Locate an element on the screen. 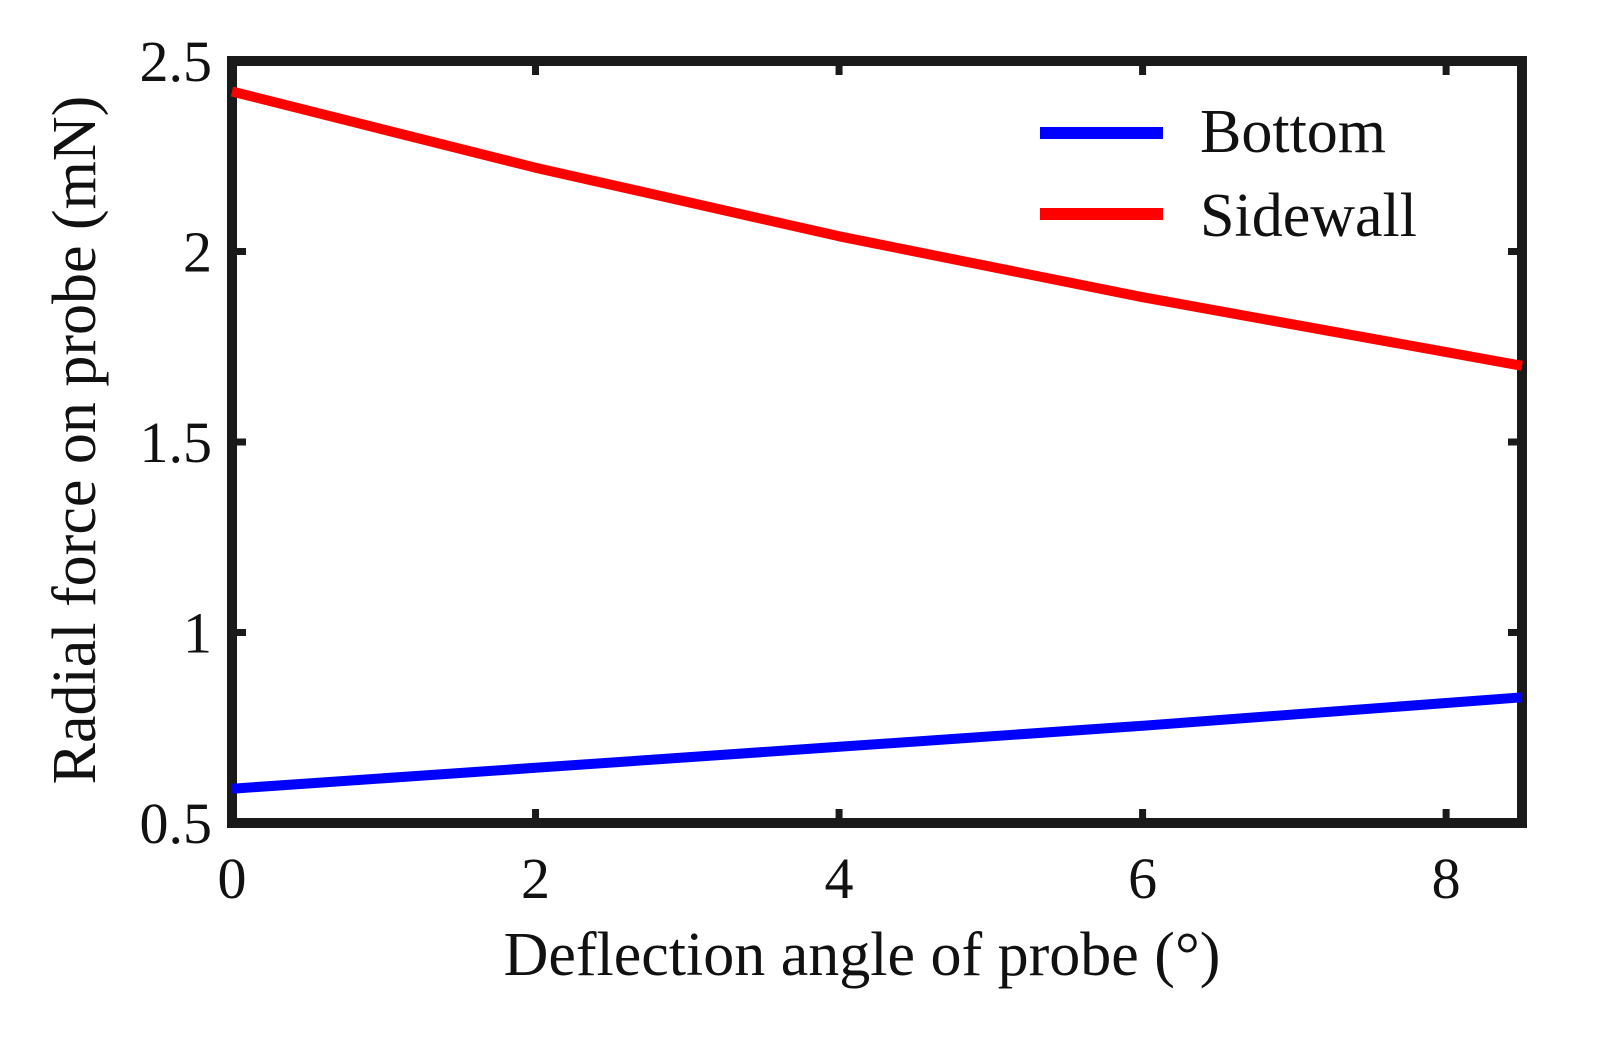 The image size is (1600, 1044). y-tick-labels: 0.5 1 1.5 2 2.5 is located at coordinates (176, 442).